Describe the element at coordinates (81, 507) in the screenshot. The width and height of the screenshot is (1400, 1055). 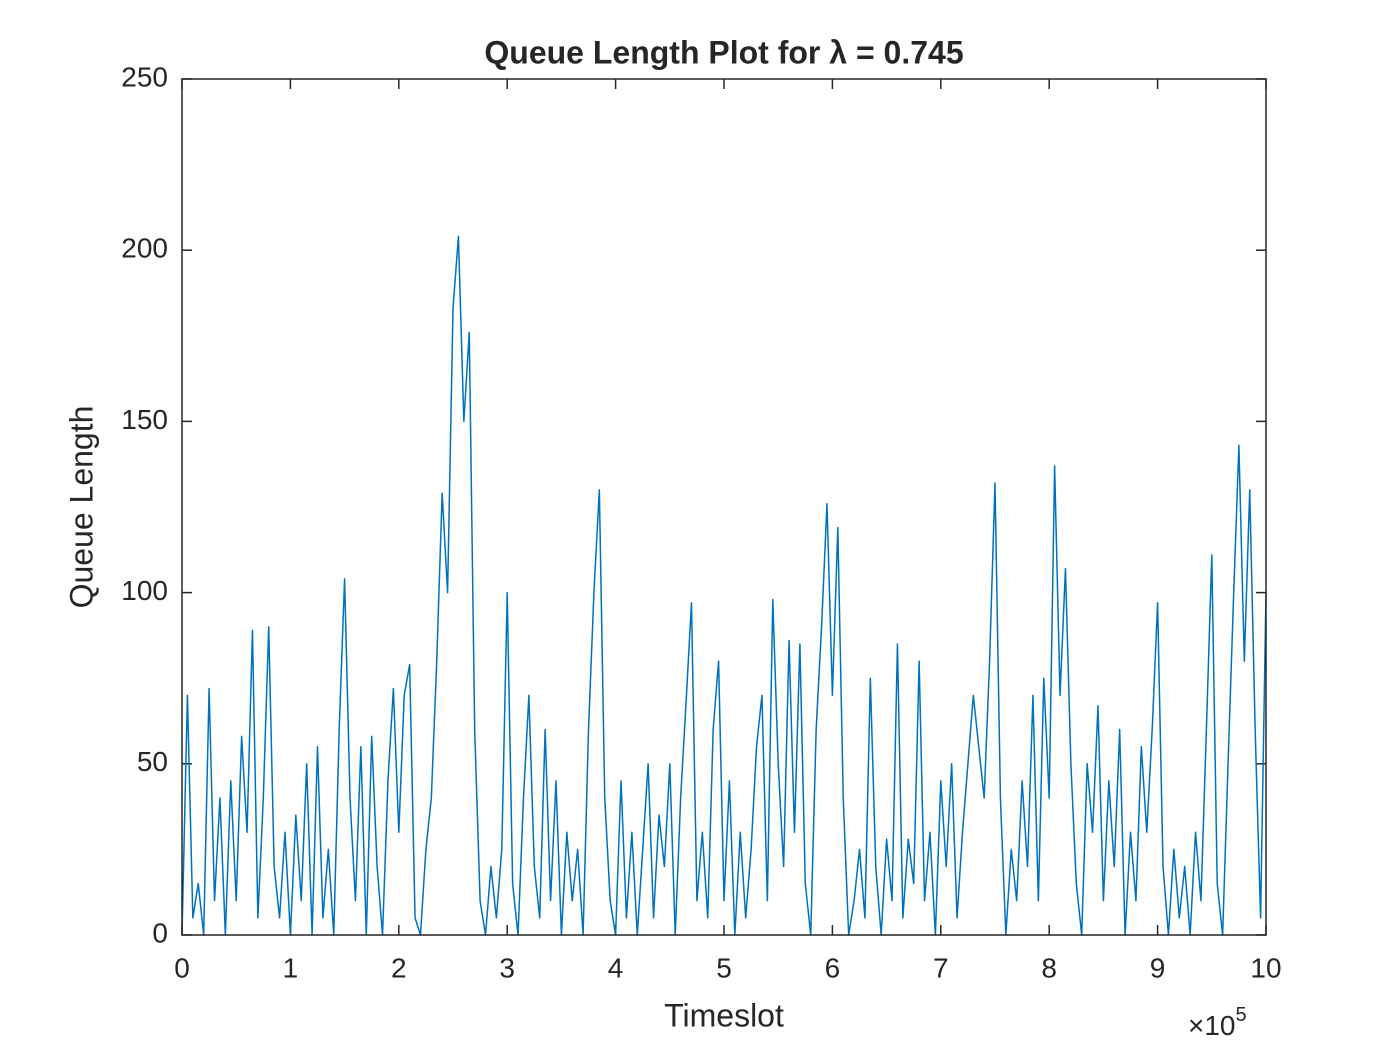
I see `y-axis-label: Queue Length` at that location.